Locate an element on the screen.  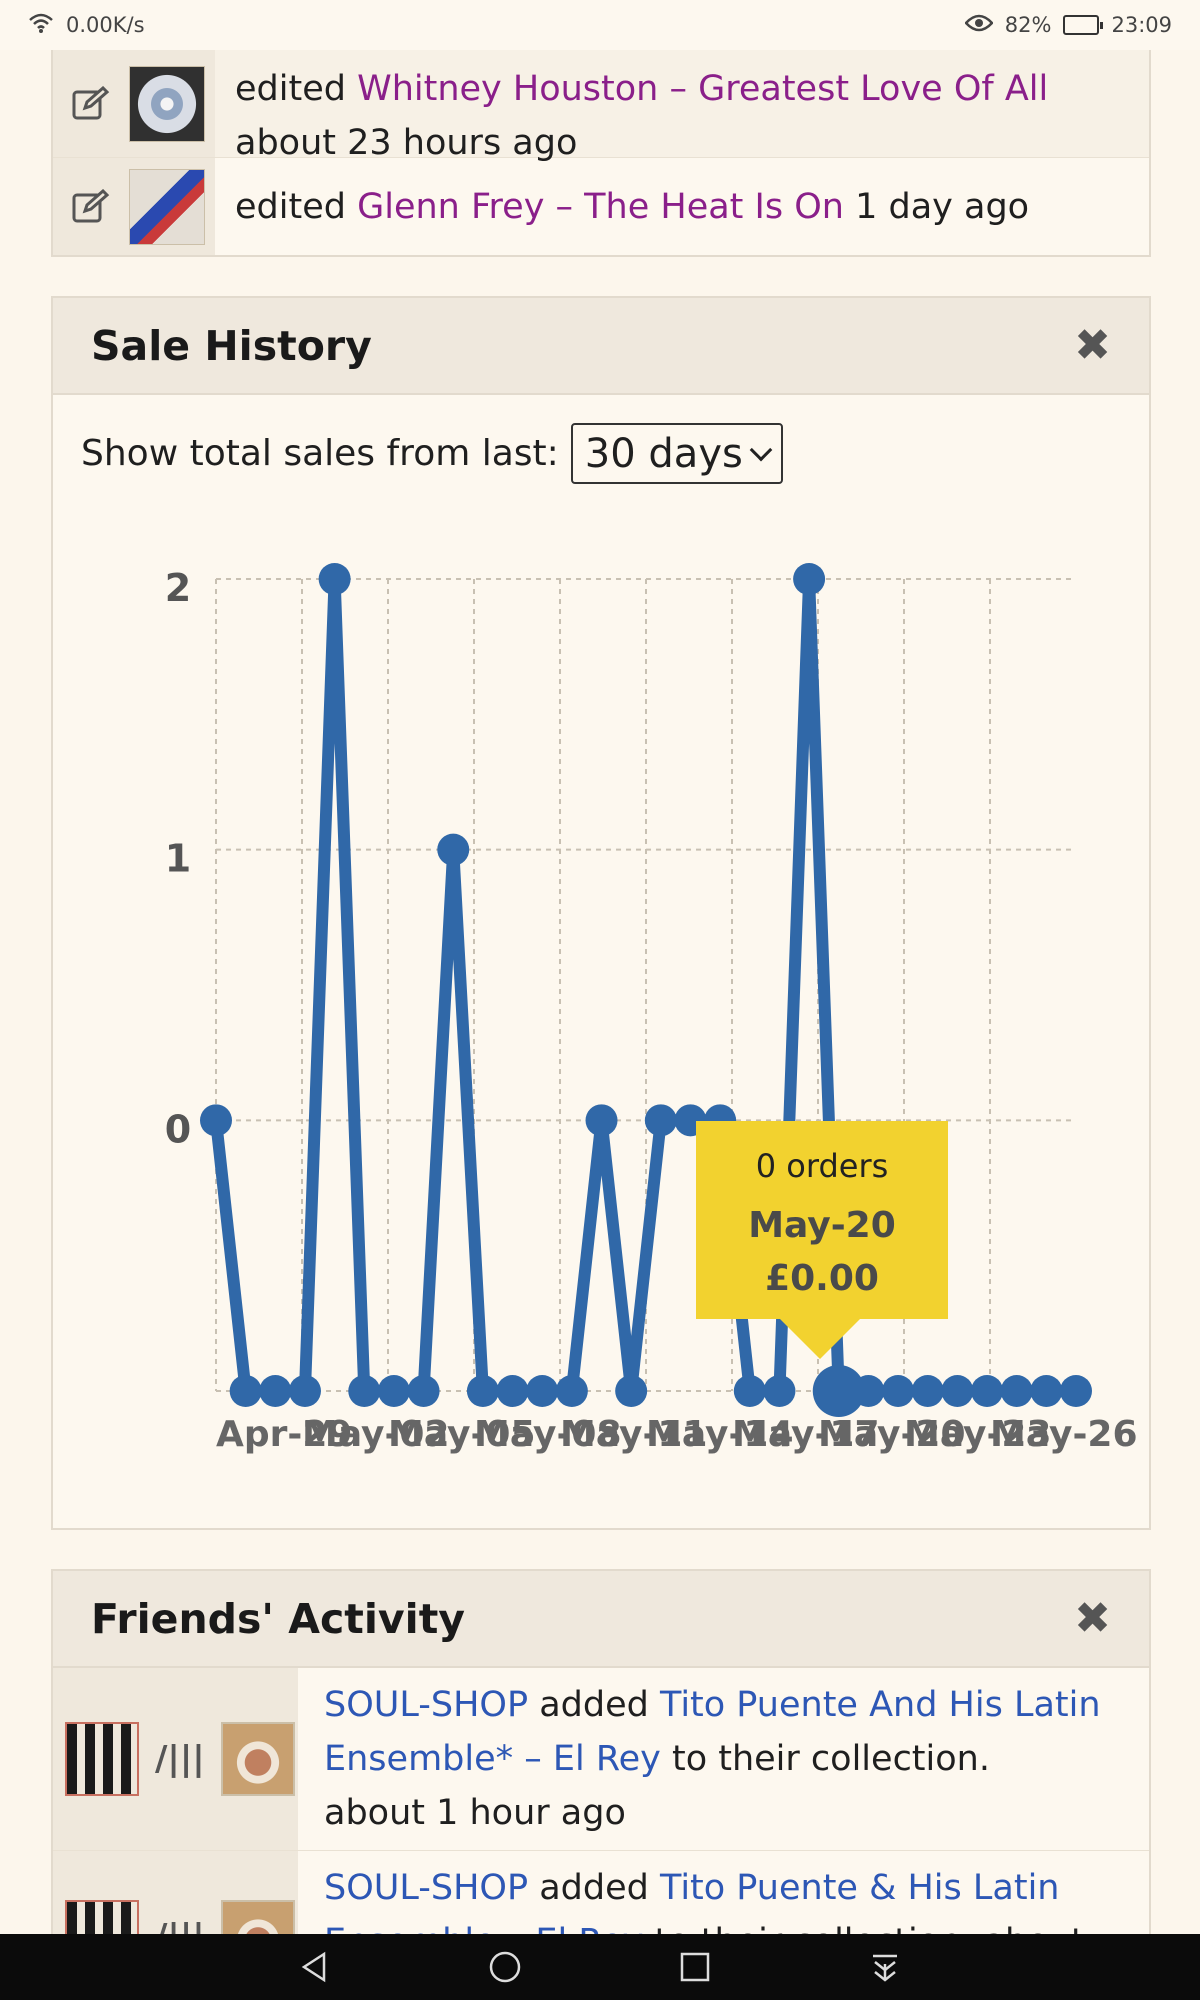
range-row: Show total sales from last: 30 days is located at coordinates (601, 439).